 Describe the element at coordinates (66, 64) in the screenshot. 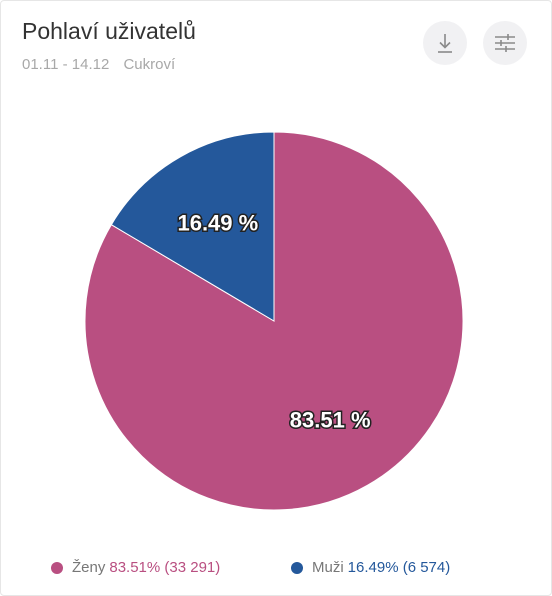

I see `date-range: 01.11 - 14.12` at that location.